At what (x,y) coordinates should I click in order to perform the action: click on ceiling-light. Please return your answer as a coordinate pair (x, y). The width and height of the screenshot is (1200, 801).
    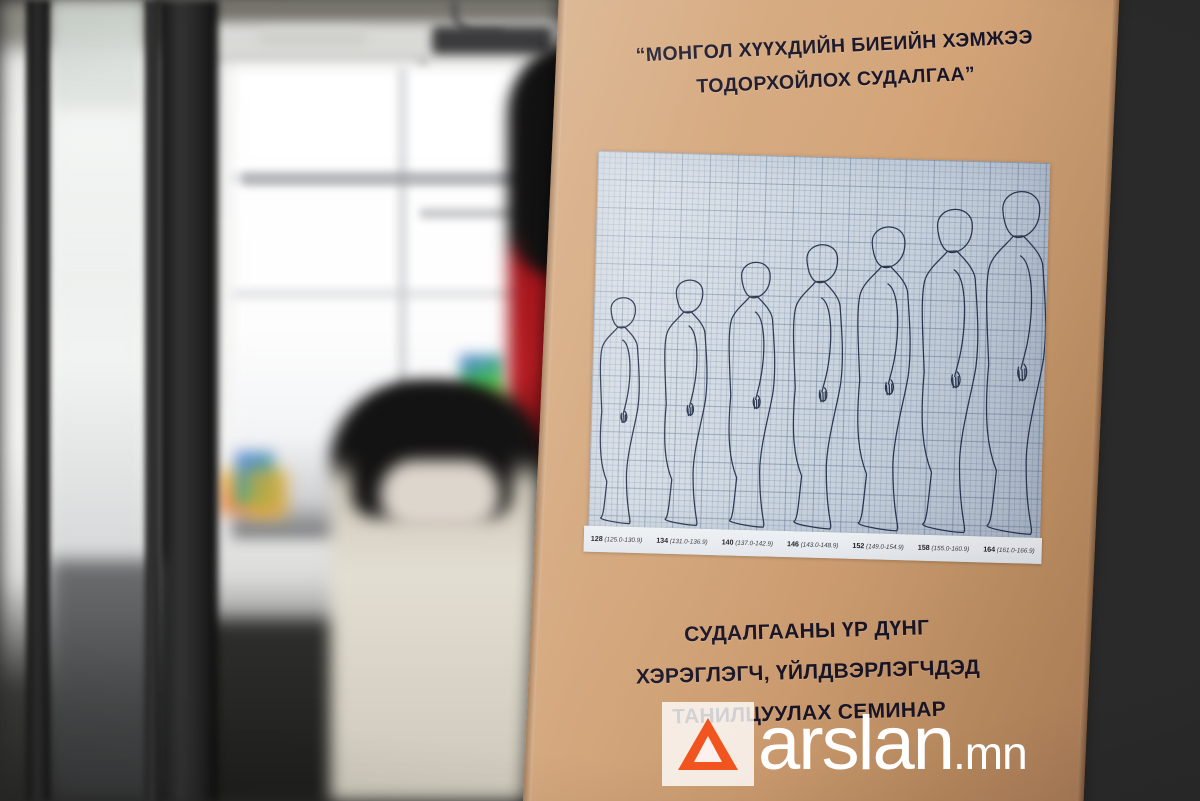
    Looking at the image, I should click on (313, 38).